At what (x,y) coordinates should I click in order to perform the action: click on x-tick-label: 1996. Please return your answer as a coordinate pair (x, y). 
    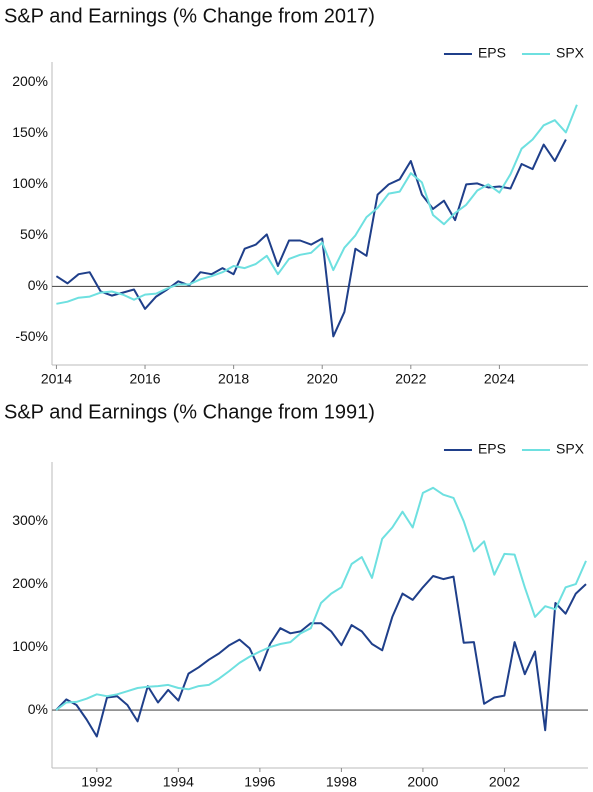
    Looking at the image, I should click on (259, 782).